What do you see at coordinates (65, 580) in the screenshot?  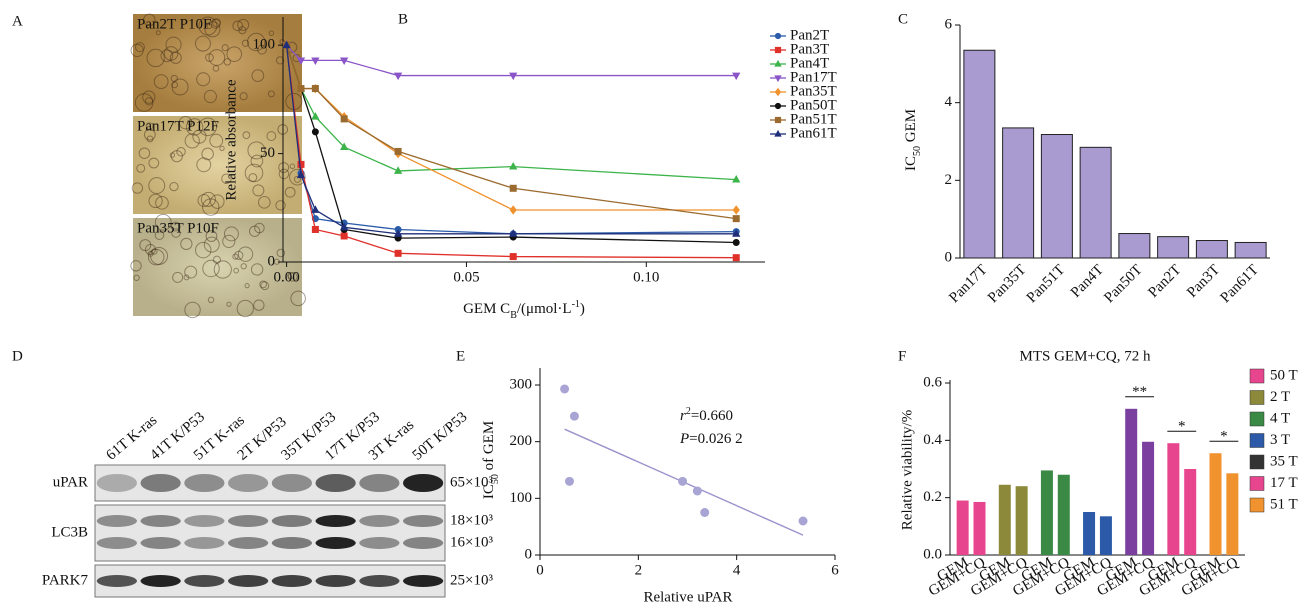 I see `blot-row-label: PARK7` at bounding box center [65, 580].